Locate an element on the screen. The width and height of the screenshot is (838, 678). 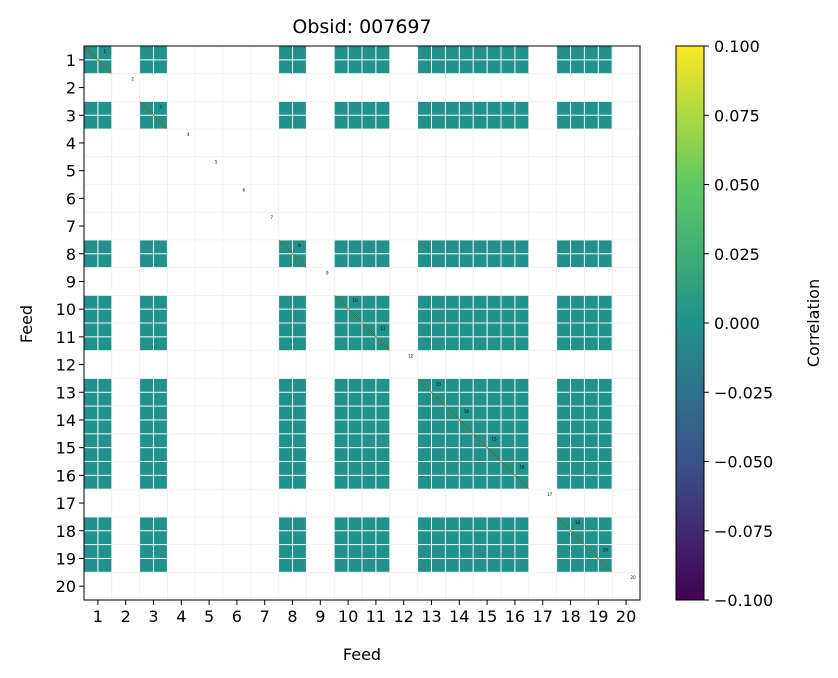
colorbar-tick-label: 0.050 is located at coordinates (737, 185).